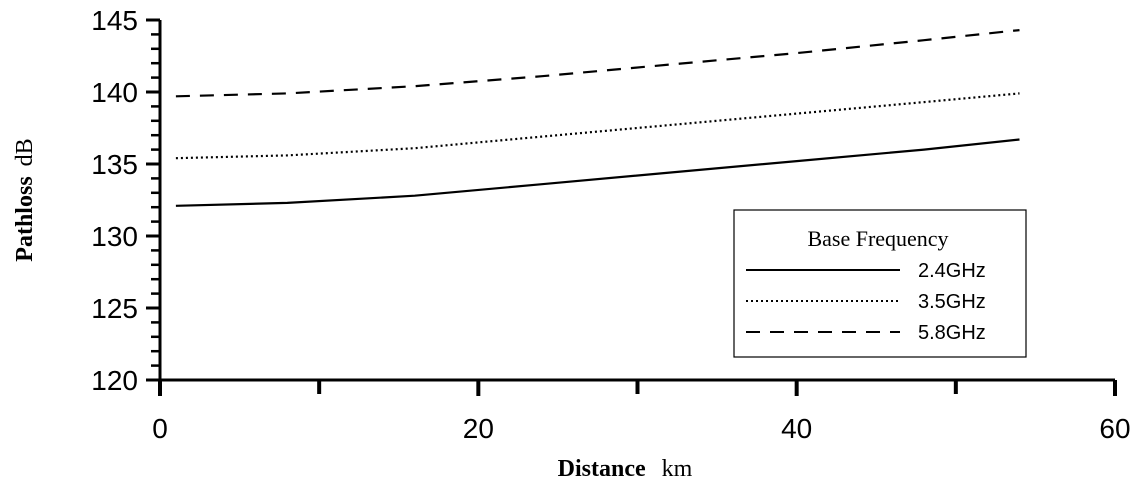 The width and height of the screenshot is (1139, 485). I want to click on legend: Base Frequency 2.4GHz 3.5GHz 5.8GHz, so click(880, 283).